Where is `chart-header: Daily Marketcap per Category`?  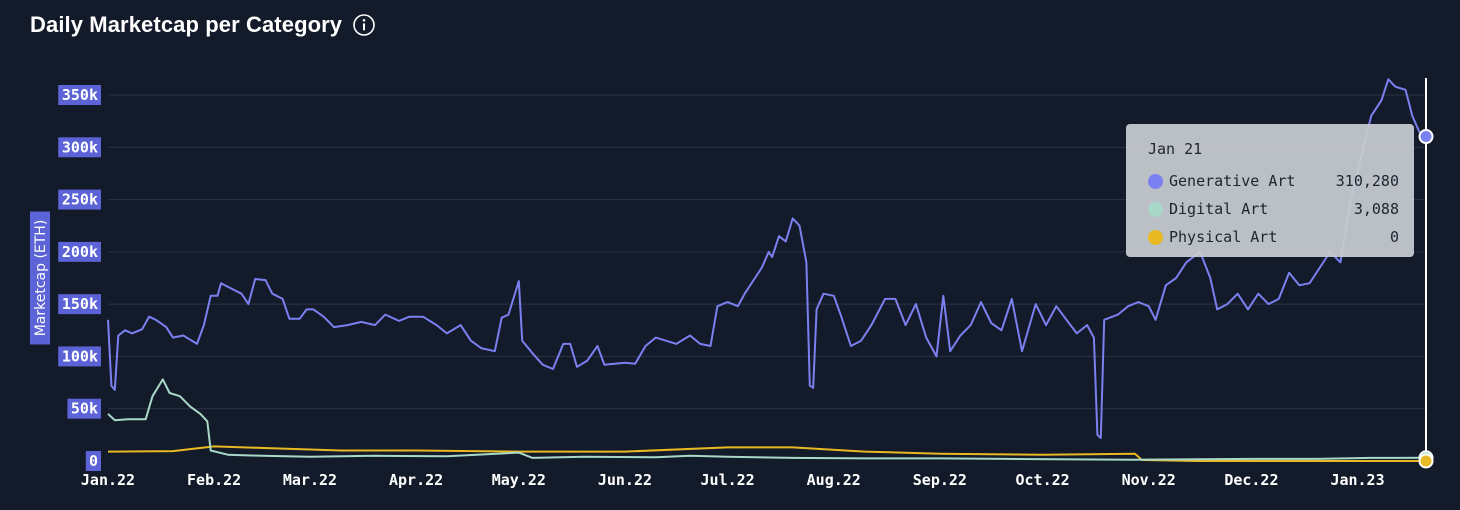
chart-header: Daily Marketcap per Category is located at coordinates (203, 25).